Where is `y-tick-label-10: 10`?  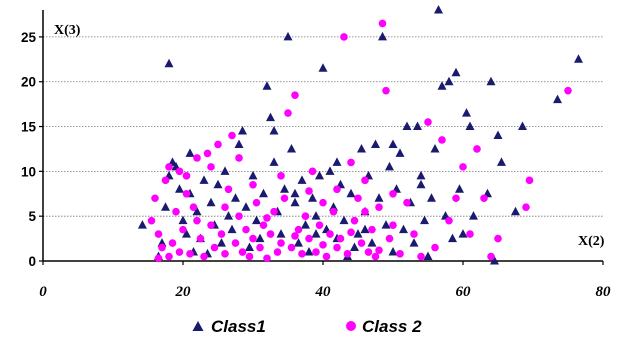 y-tick-label-10: 10 is located at coordinates (28, 171).